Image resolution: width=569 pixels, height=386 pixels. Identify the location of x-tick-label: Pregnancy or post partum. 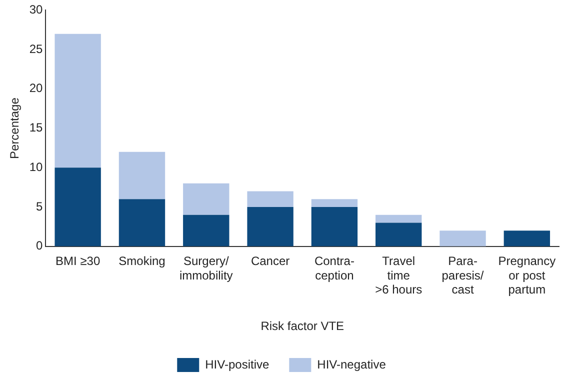
(527, 275).